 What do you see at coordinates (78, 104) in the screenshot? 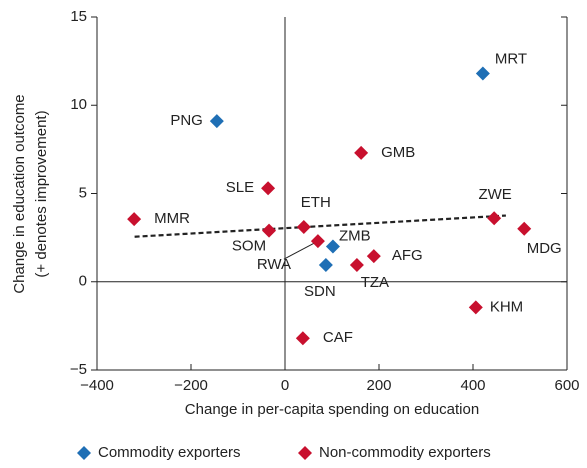
I see `y-tick-label: 10` at bounding box center [78, 104].